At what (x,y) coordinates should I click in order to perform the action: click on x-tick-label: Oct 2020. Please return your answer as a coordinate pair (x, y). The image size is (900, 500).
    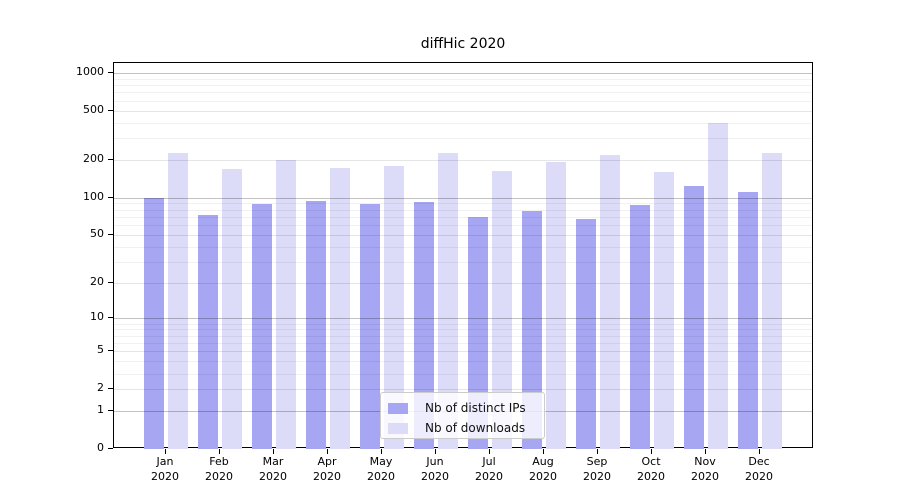
    Looking at the image, I should click on (651, 469).